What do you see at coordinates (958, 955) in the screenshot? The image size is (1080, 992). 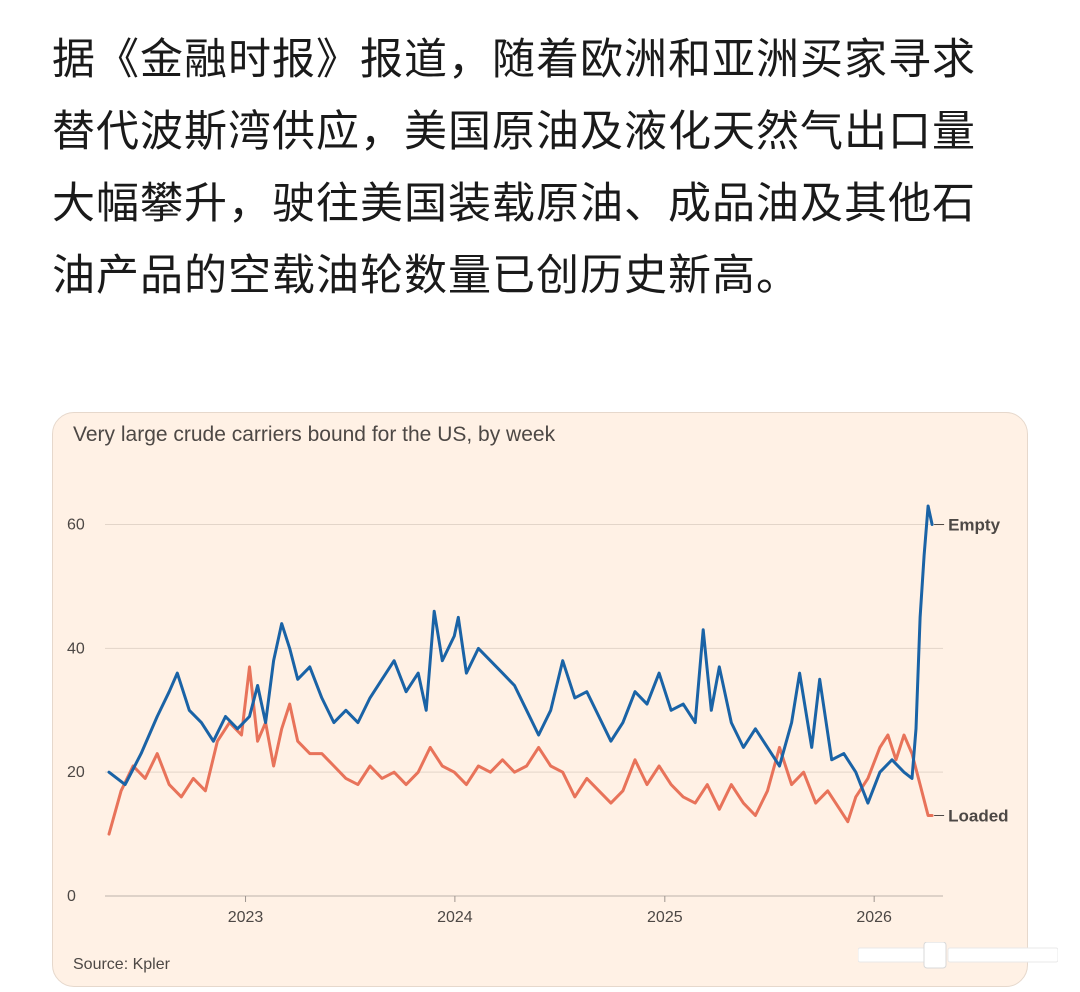 I see `watermark-icon` at bounding box center [958, 955].